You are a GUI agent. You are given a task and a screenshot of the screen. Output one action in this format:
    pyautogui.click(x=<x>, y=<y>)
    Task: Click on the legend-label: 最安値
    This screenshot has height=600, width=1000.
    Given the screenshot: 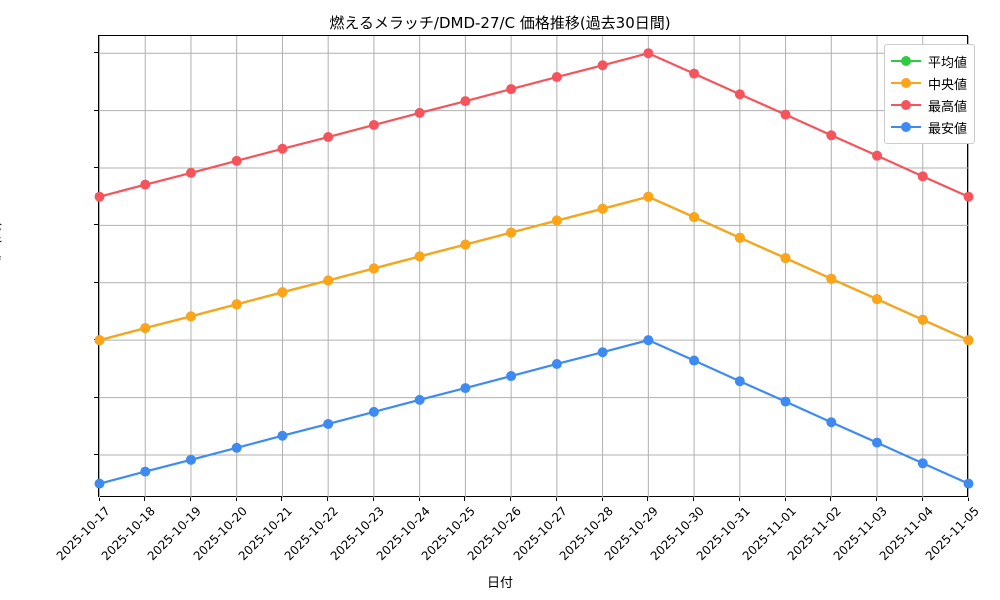 What is the action you would take?
    pyautogui.click(x=948, y=129)
    